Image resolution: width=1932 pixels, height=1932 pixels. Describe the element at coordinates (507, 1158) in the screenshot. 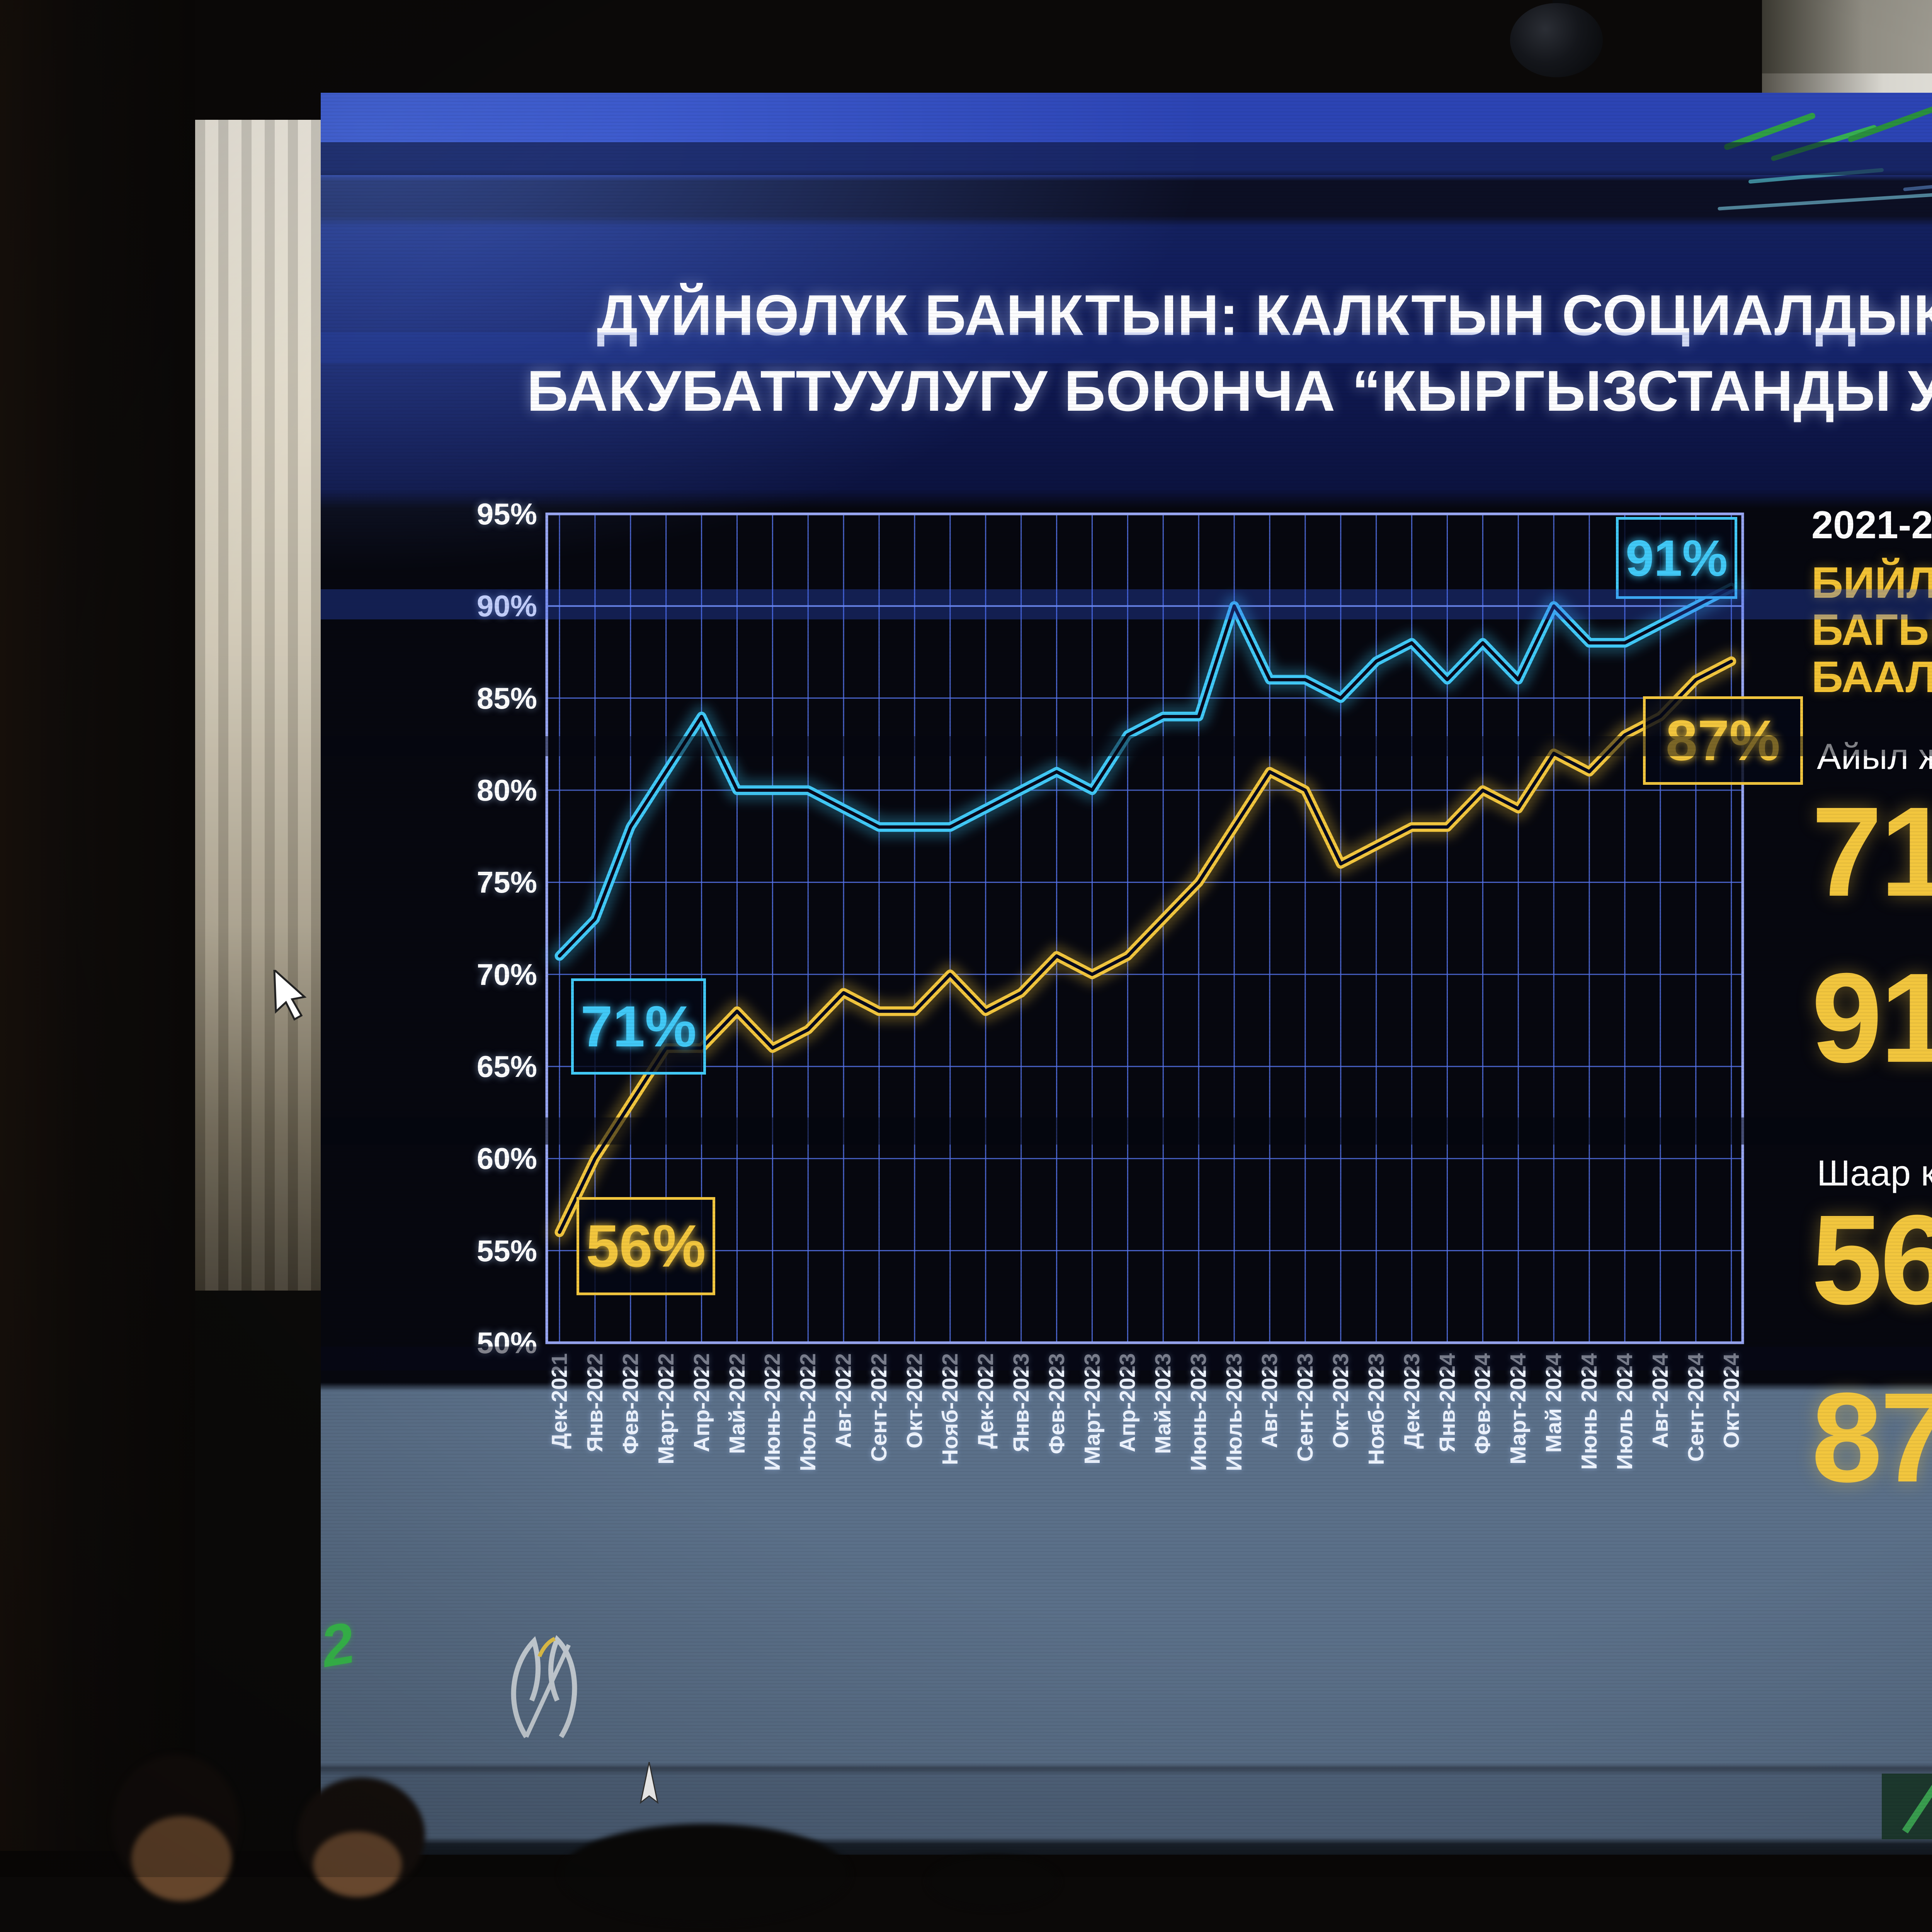

I see `y-axis-tick-label: 60%` at that location.